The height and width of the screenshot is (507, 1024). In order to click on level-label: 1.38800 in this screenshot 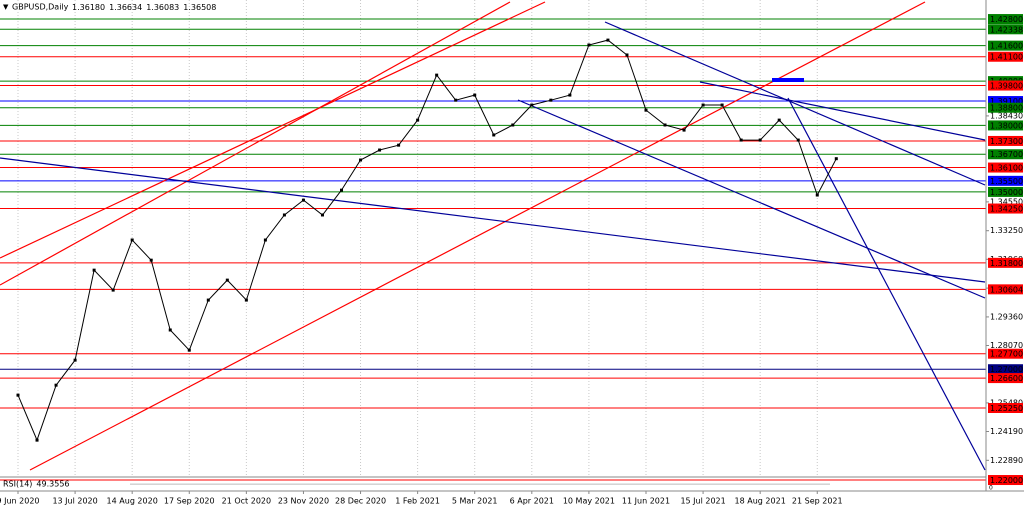, I will do `click(1006, 108)`.